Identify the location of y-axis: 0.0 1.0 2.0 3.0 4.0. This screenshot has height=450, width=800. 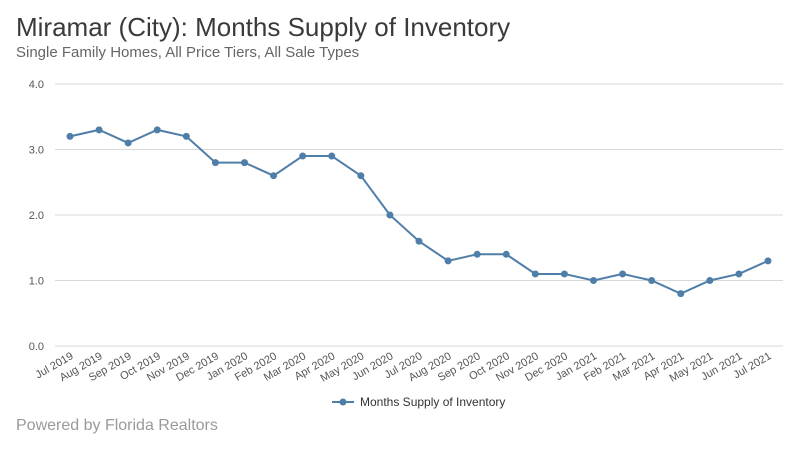
(36, 216).